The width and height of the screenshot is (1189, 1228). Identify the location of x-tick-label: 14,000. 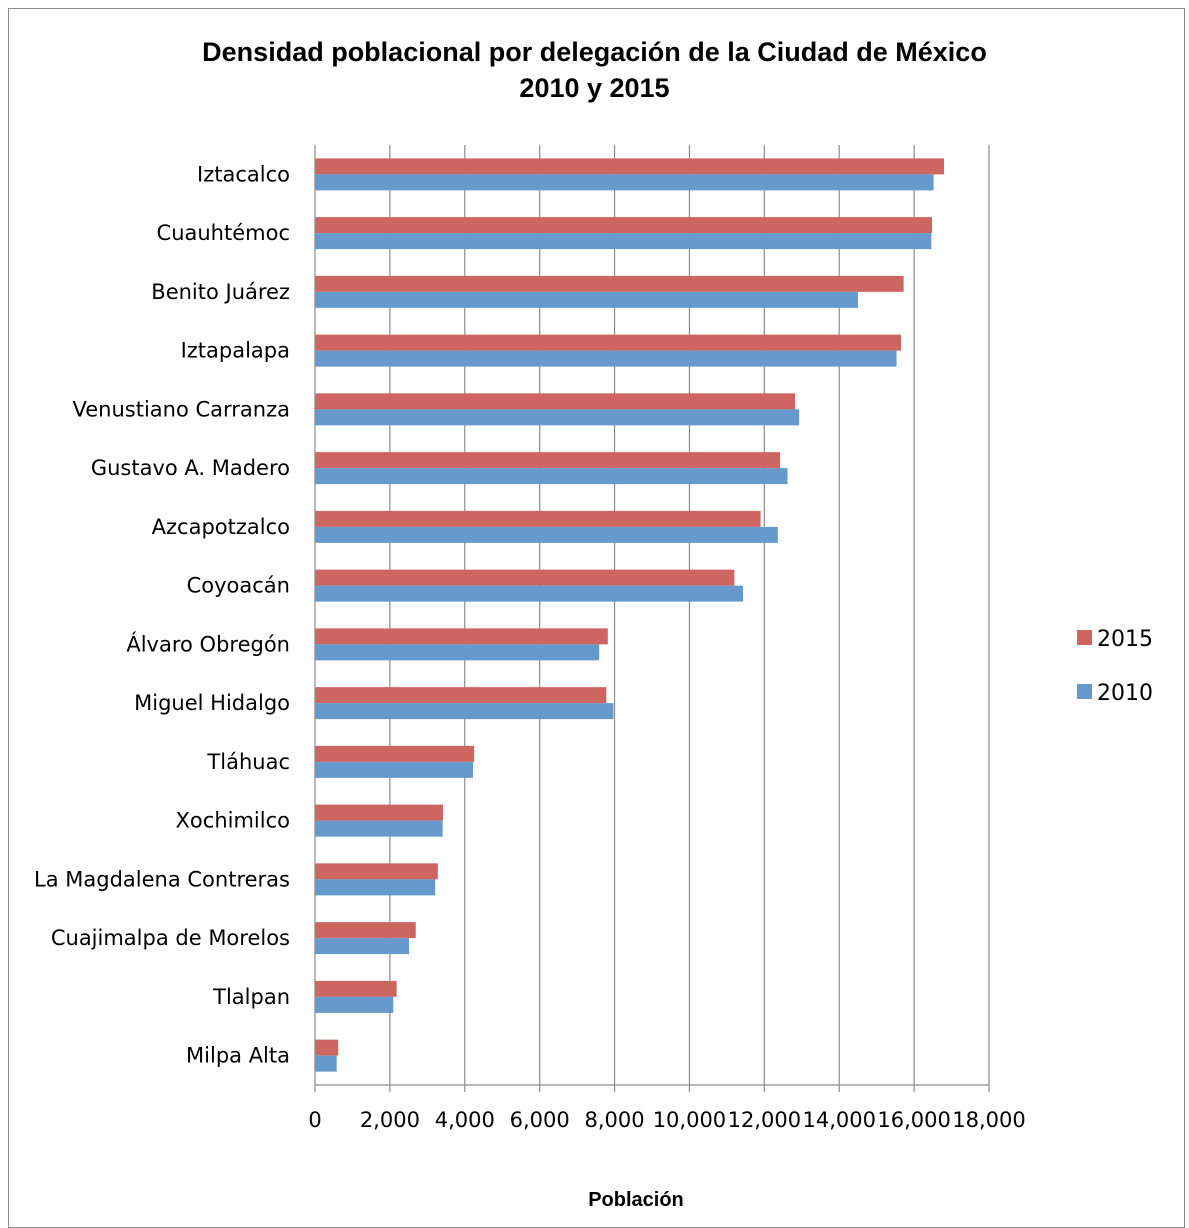
(838, 1120).